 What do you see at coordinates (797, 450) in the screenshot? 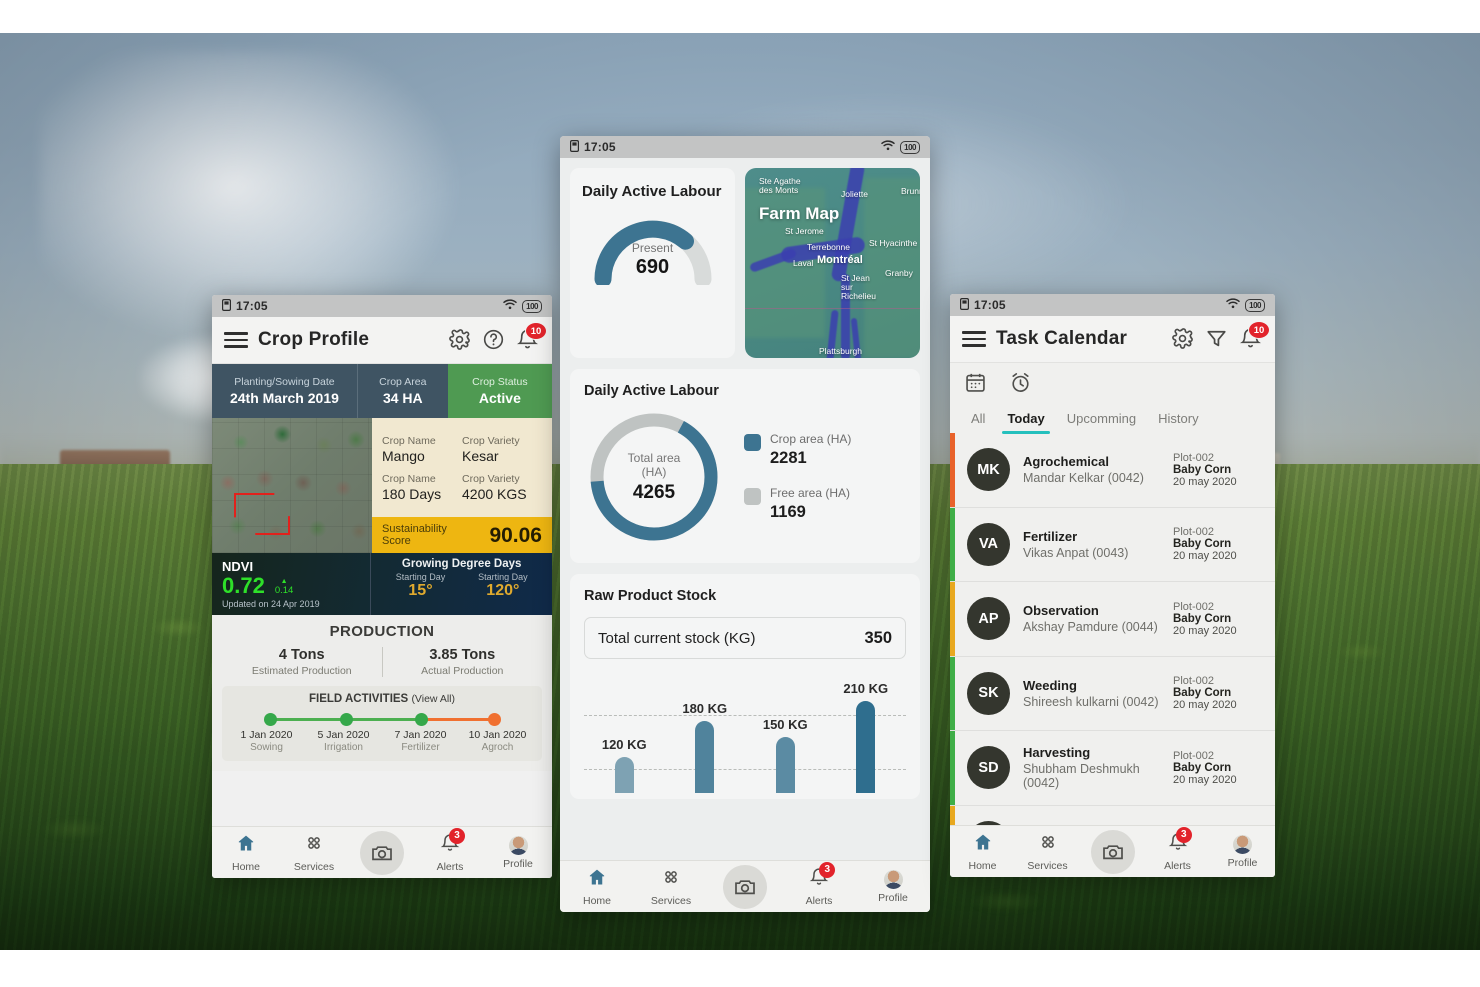
I see `legend-item-crop-area: Crop area (HA) 2281` at bounding box center [797, 450].